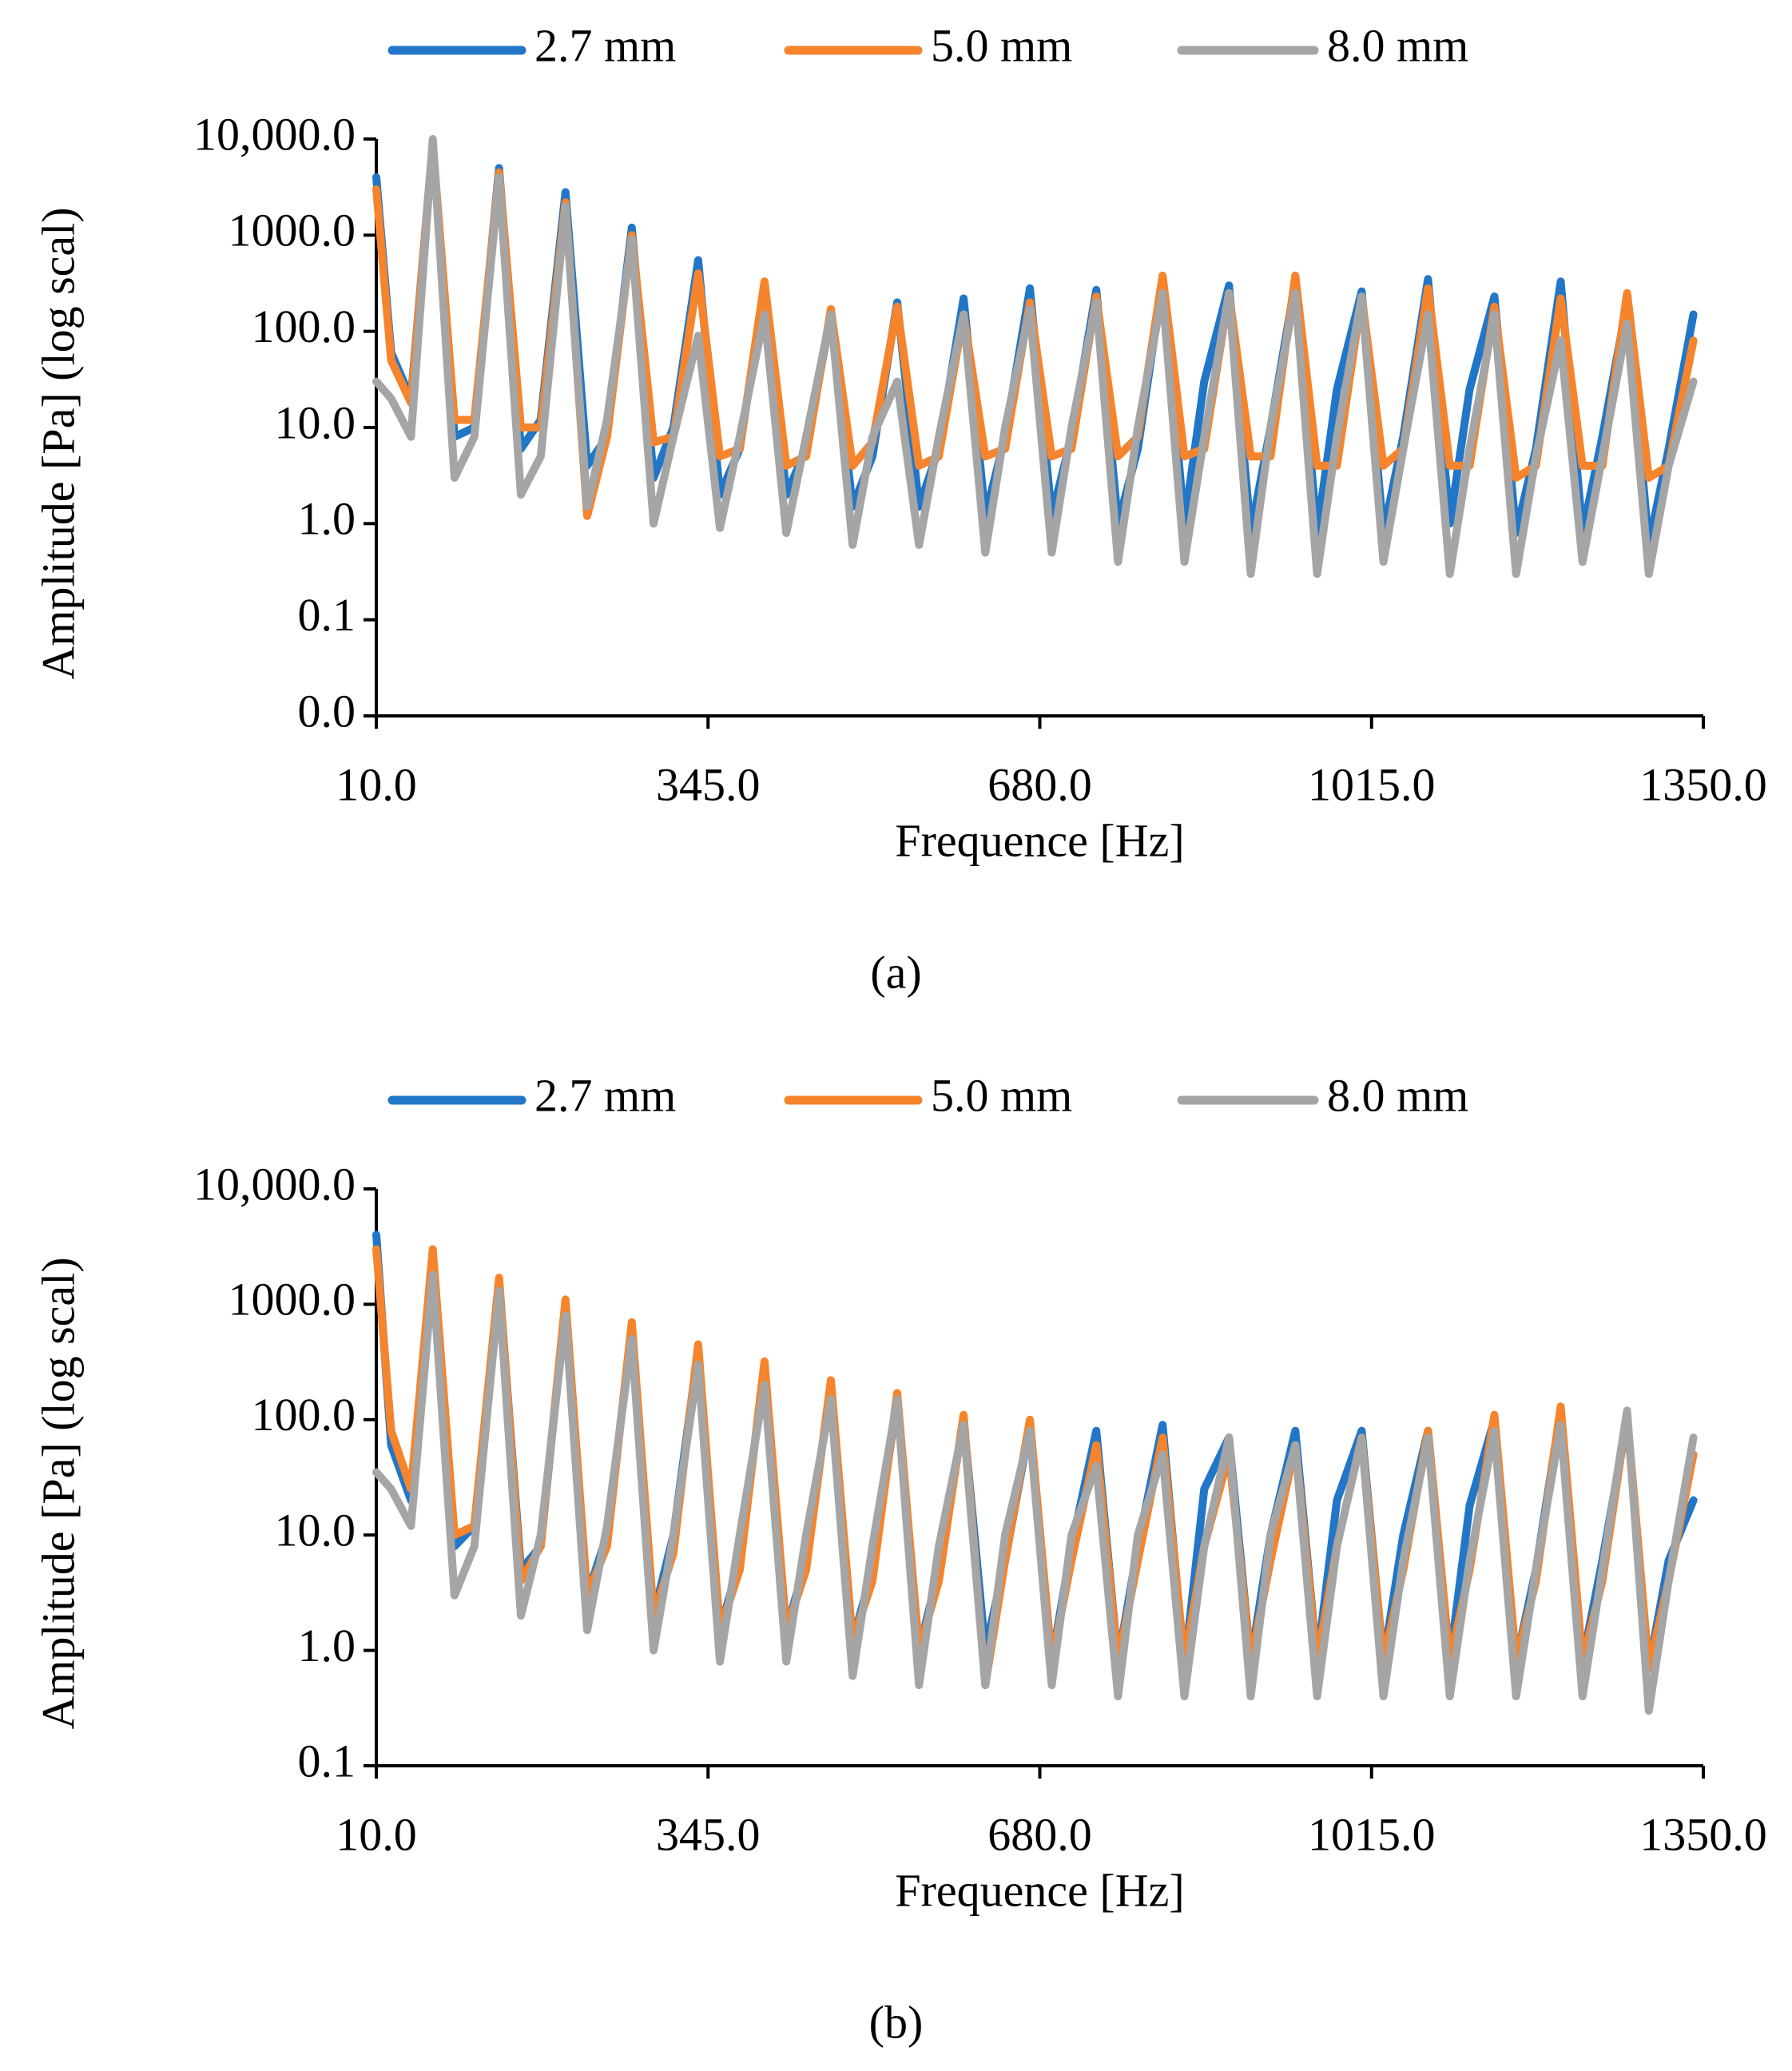 The height and width of the screenshot is (2071, 1792). I want to click on caption: (a), so click(896, 972).